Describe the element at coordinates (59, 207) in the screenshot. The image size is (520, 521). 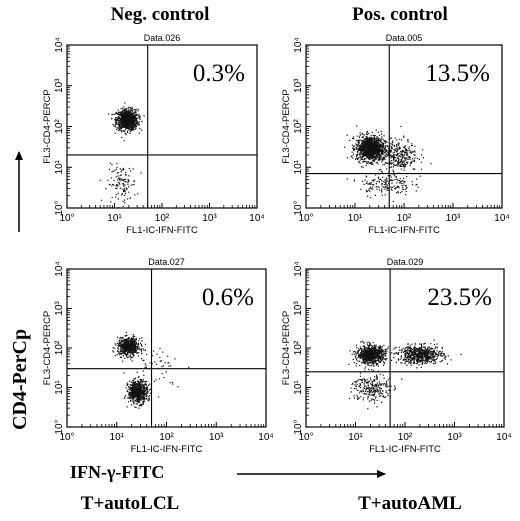
I see `y-tick-label: 10°` at that location.